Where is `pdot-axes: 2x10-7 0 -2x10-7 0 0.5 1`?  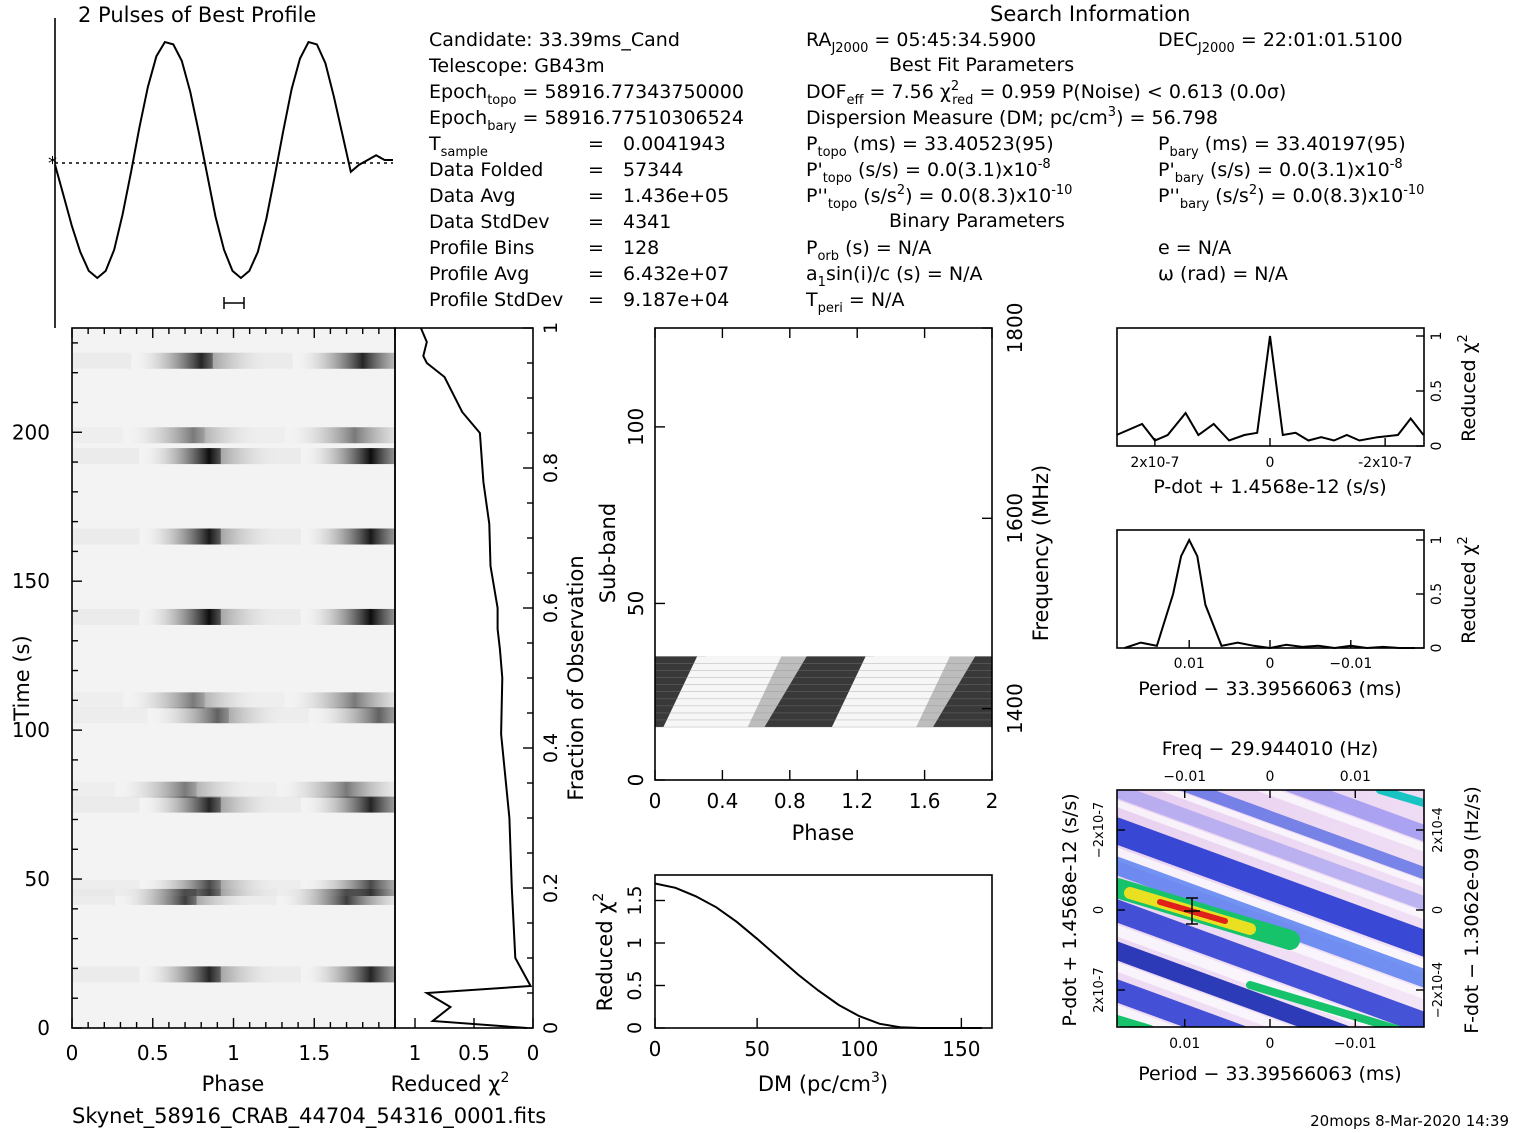
pdot-axes: 2x10-7 0 -2x10-7 0 0.5 1 is located at coordinates (1287, 401).